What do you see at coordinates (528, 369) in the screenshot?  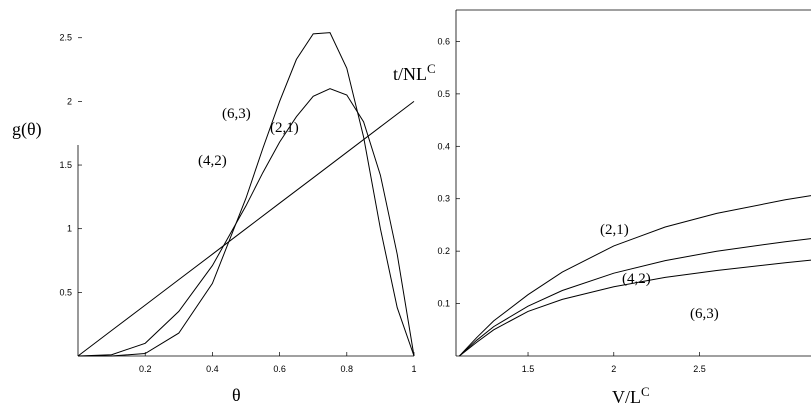 I see `right-x-tick-label: 1.5` at bounding box center [528, 369].